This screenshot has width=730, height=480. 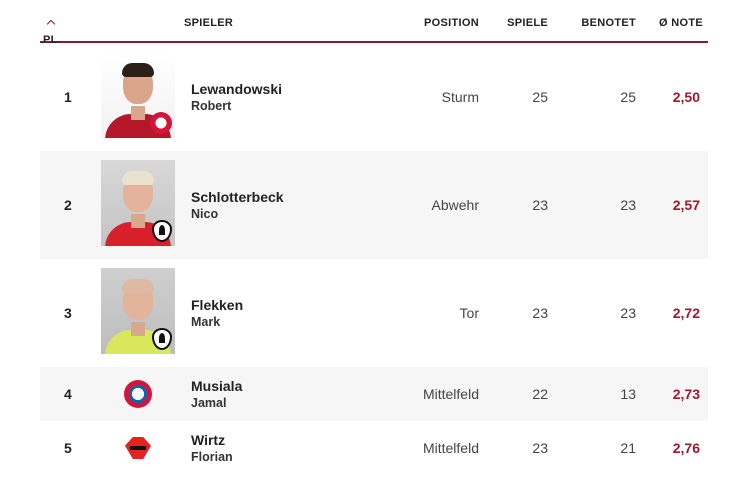 What do you see at coordinates (469, 313) in the screenshot?
I see `position-value: Tor` at bounding box center [469, 313].